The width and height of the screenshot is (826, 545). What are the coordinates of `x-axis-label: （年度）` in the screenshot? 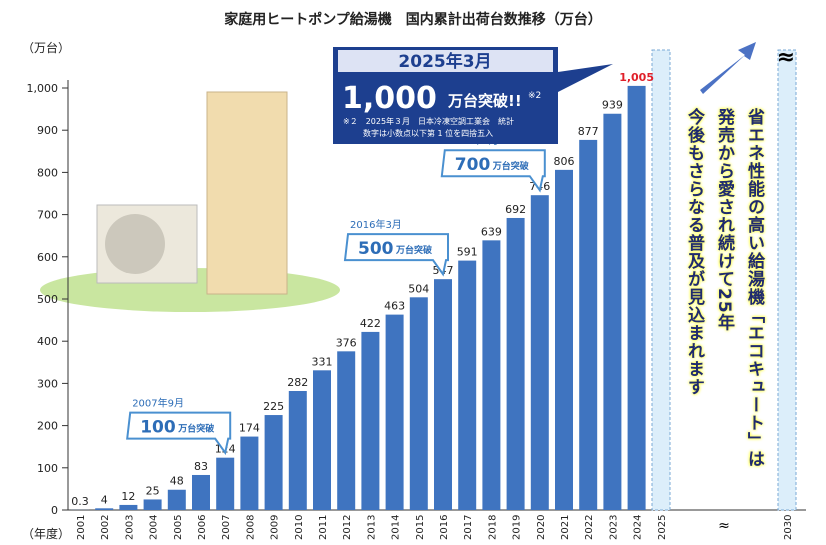 It's located at (46, 533).